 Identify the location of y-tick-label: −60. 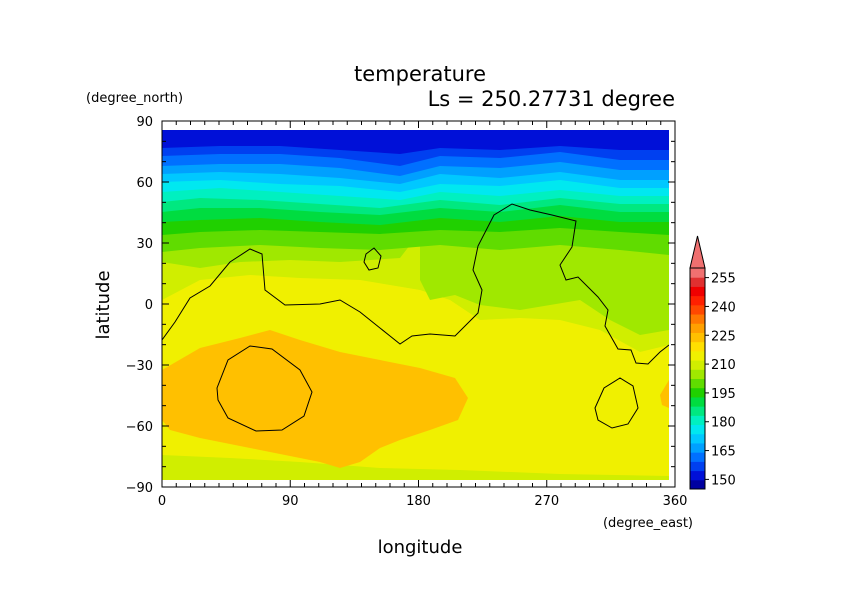
(139, 427).